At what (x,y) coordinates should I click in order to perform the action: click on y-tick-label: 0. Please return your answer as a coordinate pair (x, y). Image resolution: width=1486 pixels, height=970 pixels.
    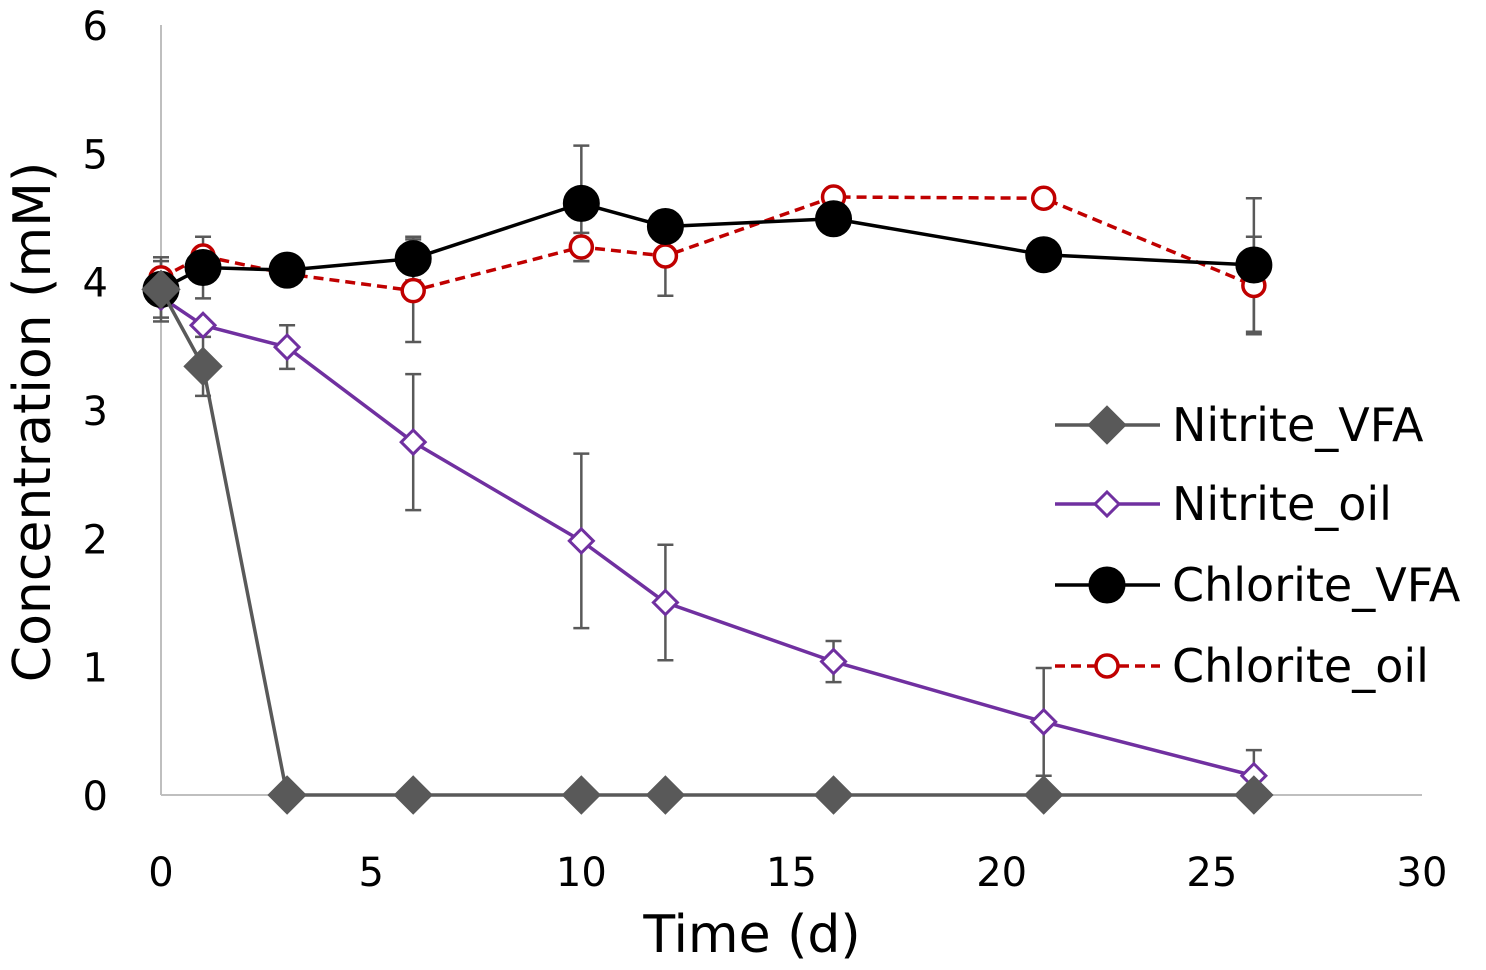
    Looking at the image, I should click on (95, 797).